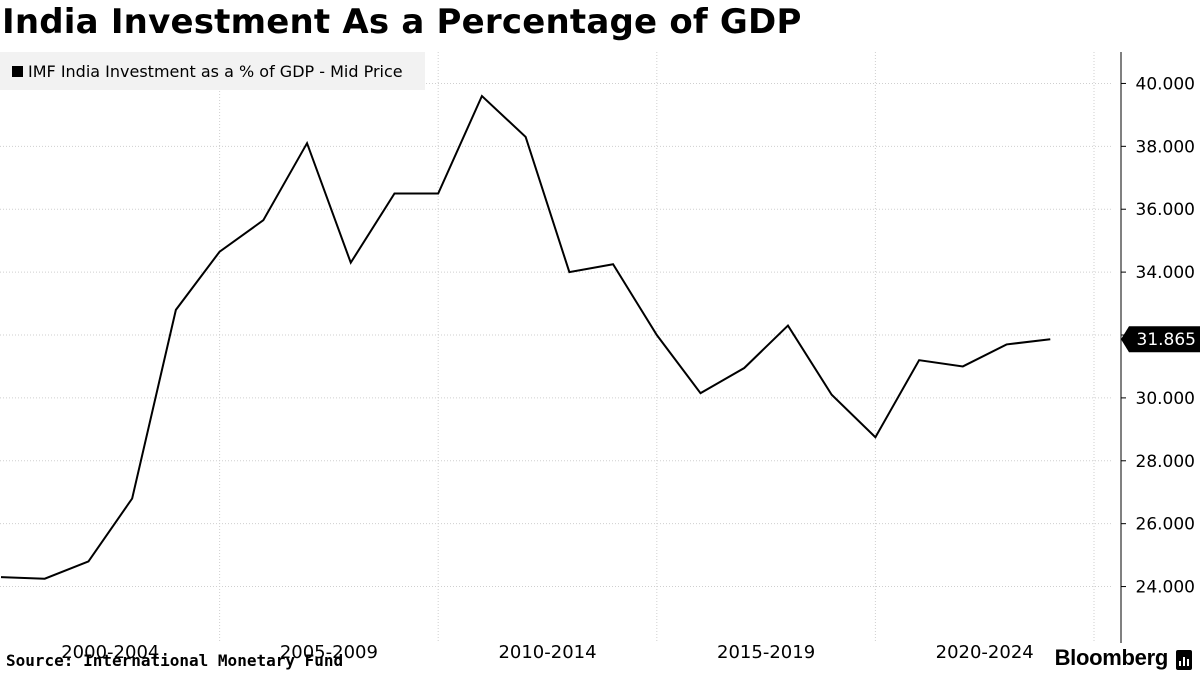  I want to click on y-tick-label: 38.000, so click(1165, 147).